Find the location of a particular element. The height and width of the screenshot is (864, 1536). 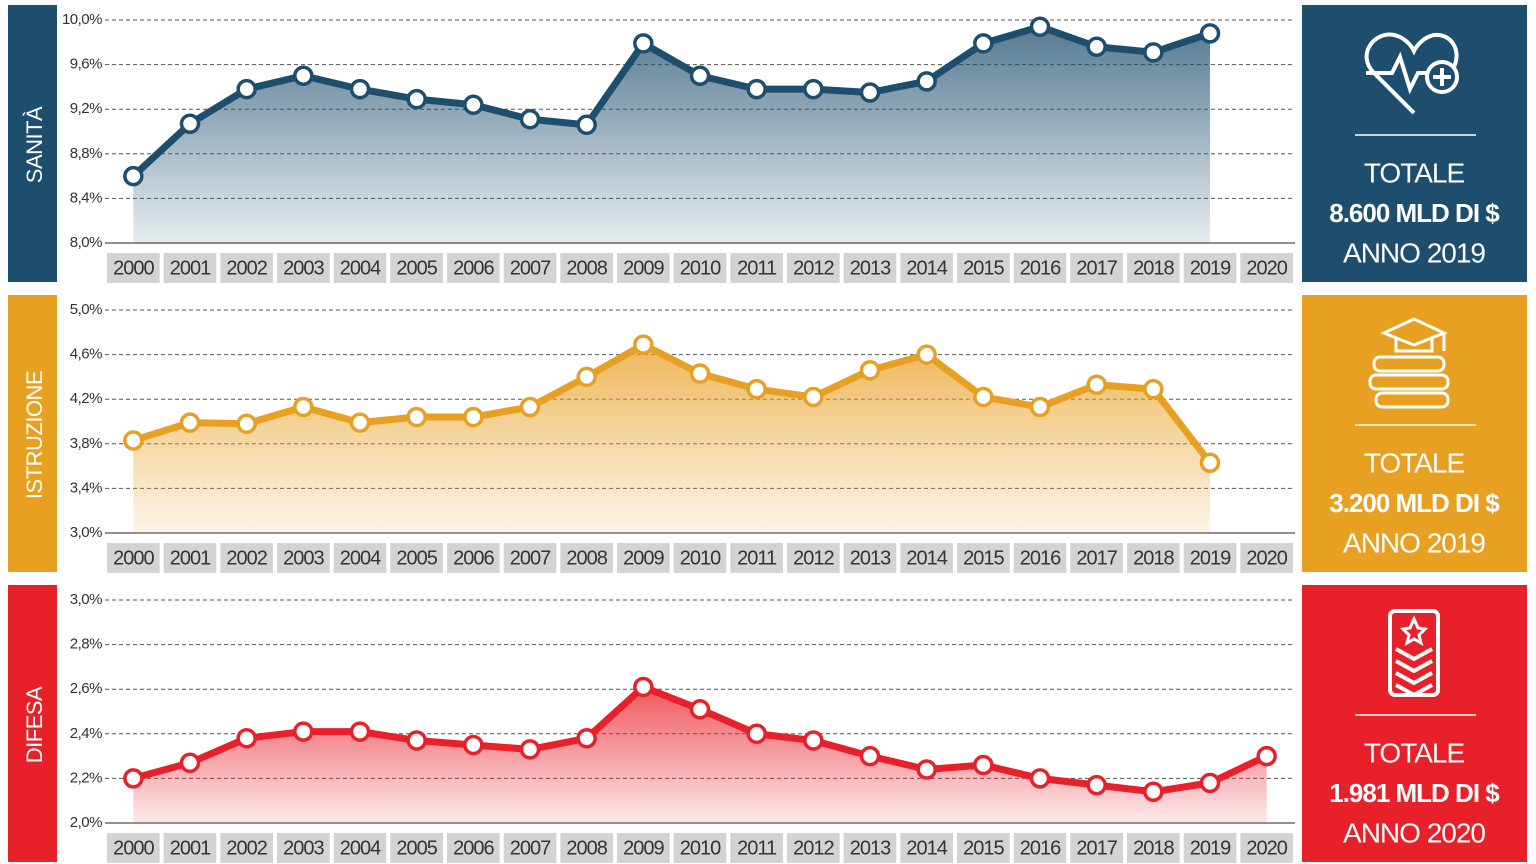

total-value: 1.981 MLD DI $ is located at coordinates (1414, 793).